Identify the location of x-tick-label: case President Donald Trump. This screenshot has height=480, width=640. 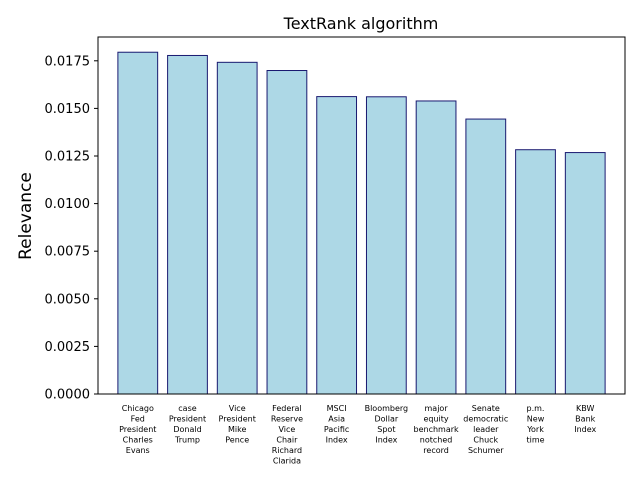
(187, 424).